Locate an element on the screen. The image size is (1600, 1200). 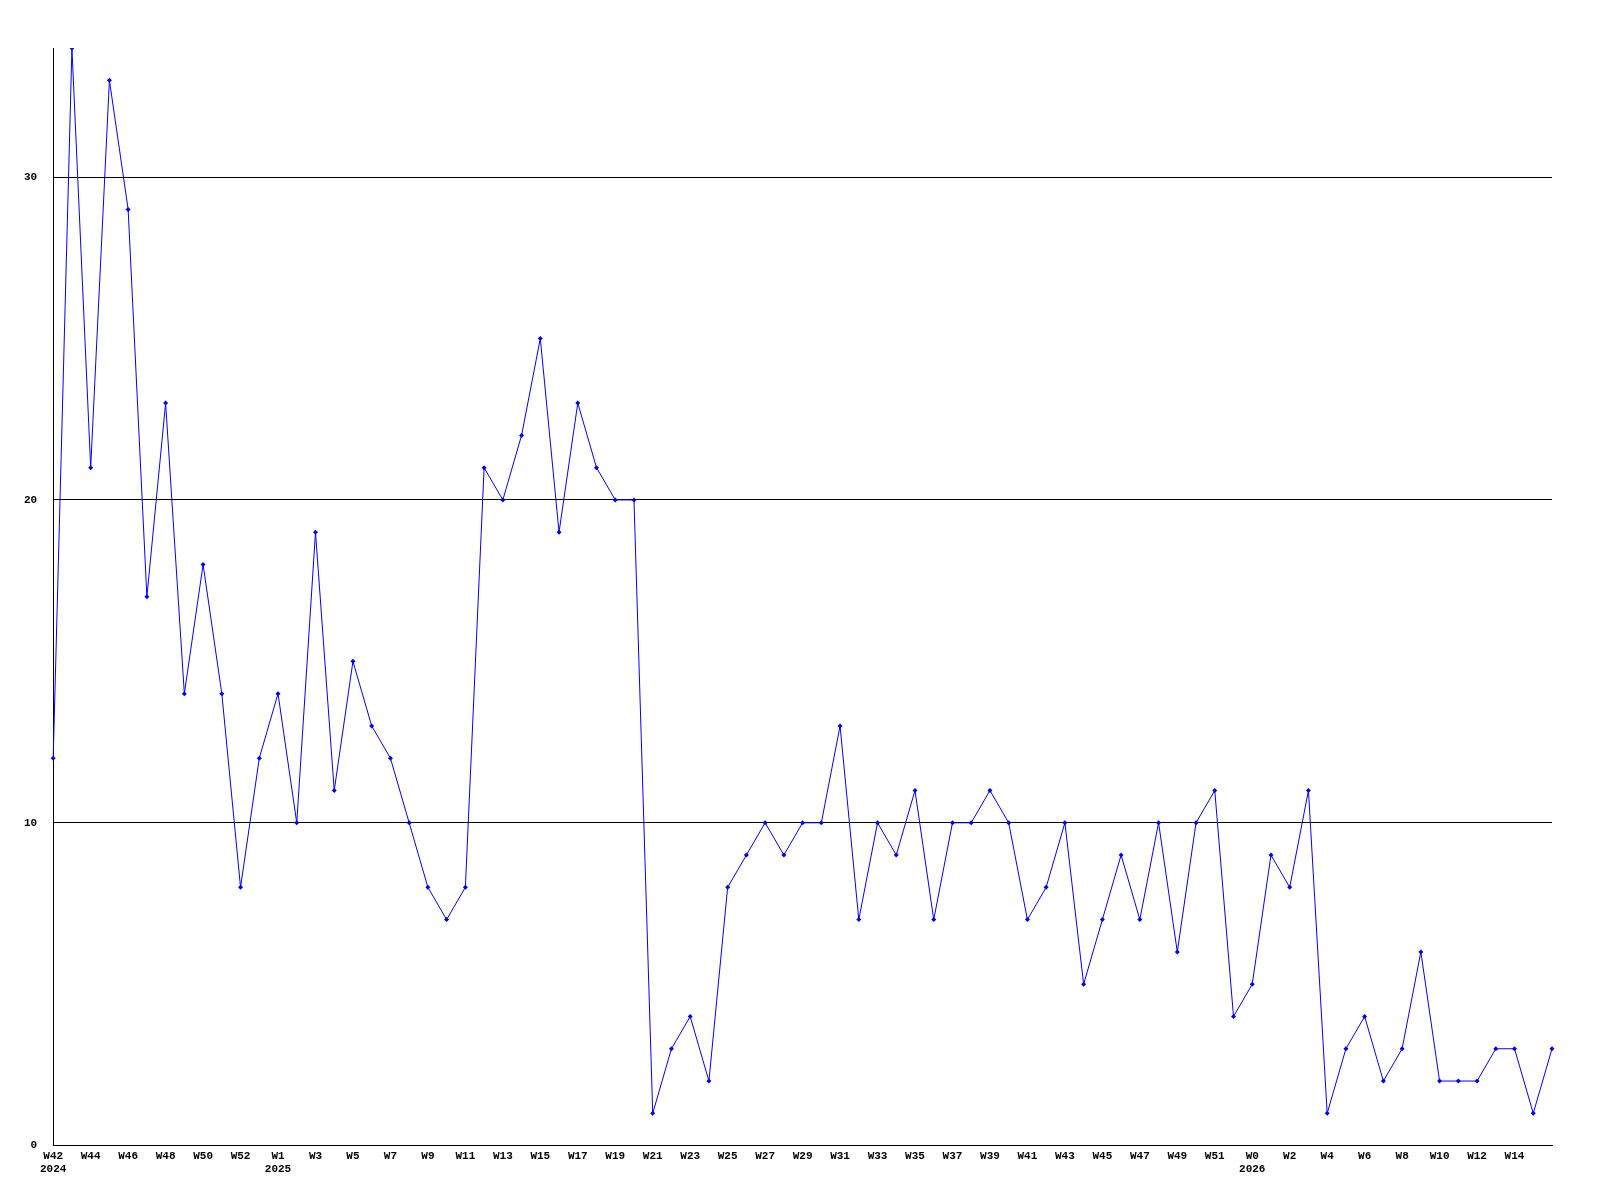
x-tick-label: W11 is located at coordinates (465, 1155).